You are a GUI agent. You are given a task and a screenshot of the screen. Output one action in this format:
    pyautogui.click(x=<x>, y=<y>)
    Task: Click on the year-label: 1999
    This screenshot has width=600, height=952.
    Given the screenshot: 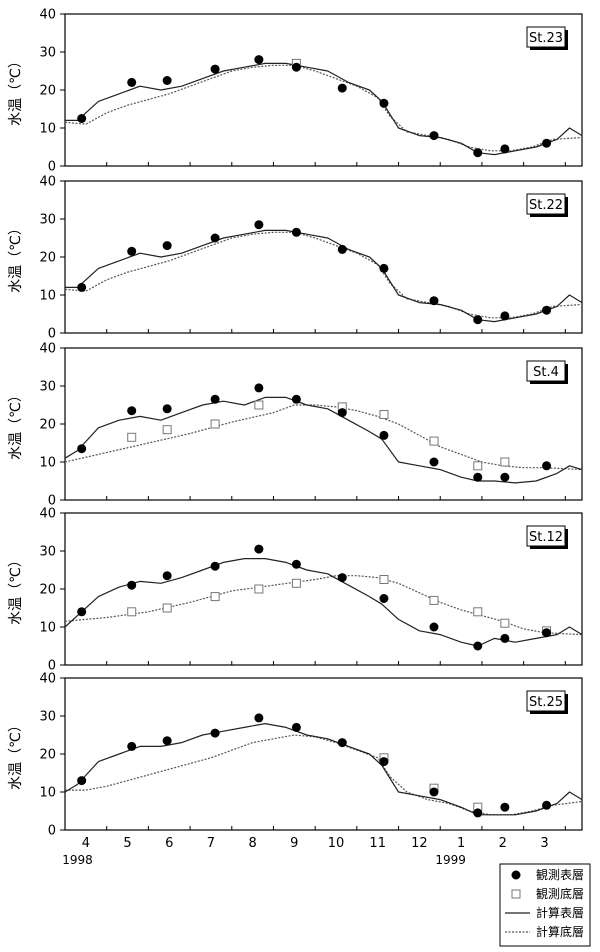 What is the action you would take?
    pyautogui.click(x=450, y=860)
    